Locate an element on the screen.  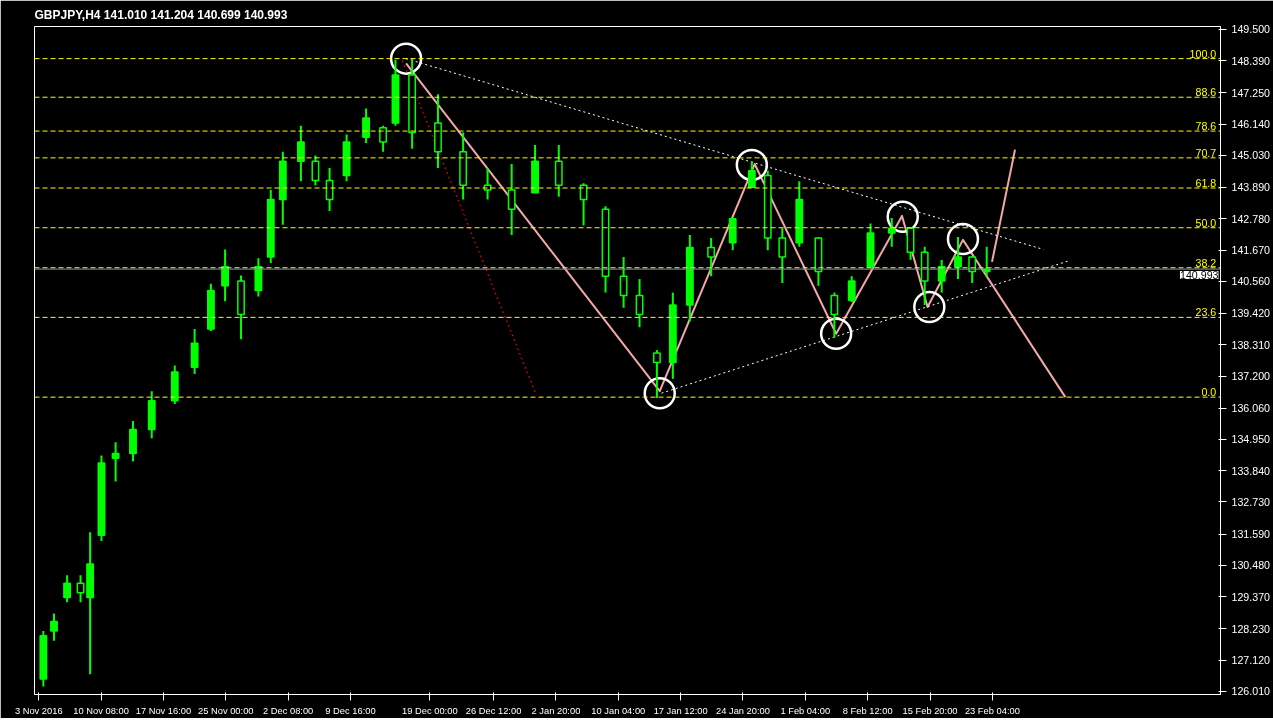
y-tick-label: 134.950 is located at coordinates (1251, 439).